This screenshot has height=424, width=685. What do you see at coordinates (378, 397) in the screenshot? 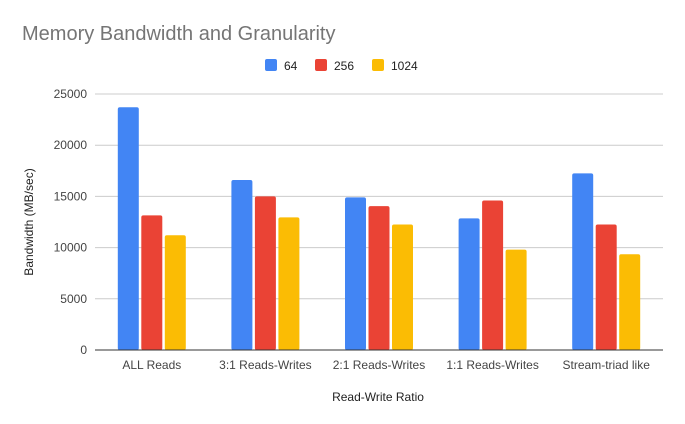
I see `x-axis-label: Read-Write Ratio` at bounding box center [378, 397].